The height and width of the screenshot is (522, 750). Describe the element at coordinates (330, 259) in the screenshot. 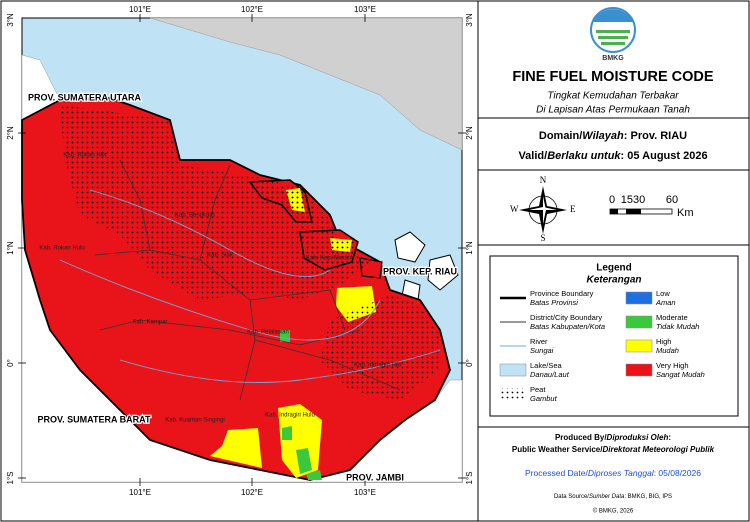

I see `place-label: Kab. Kep. Meranti` at that location.